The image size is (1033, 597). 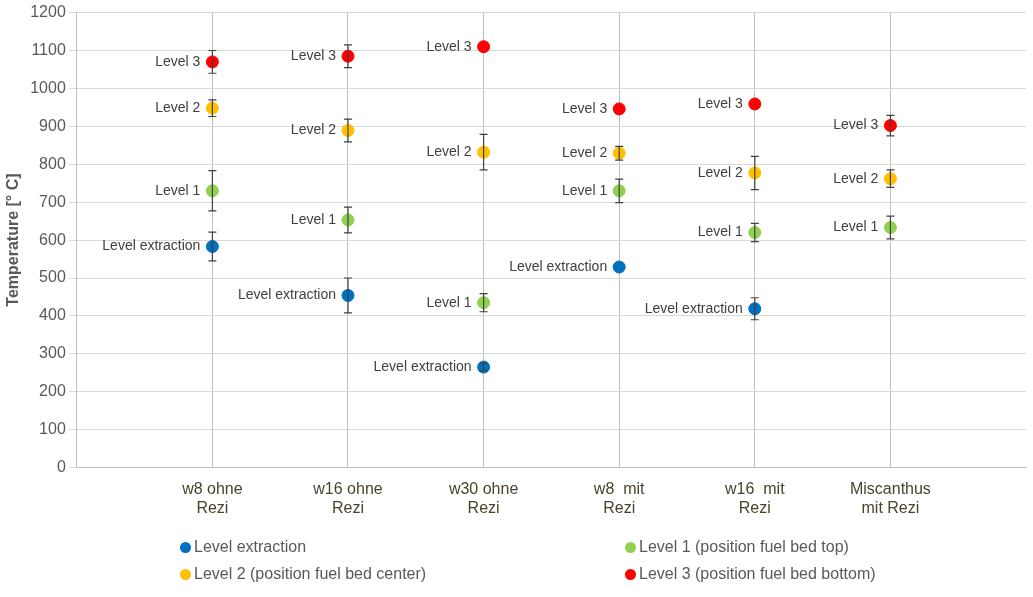 I want to click on y-tick-label: 1000, so click(x=48, y=87).